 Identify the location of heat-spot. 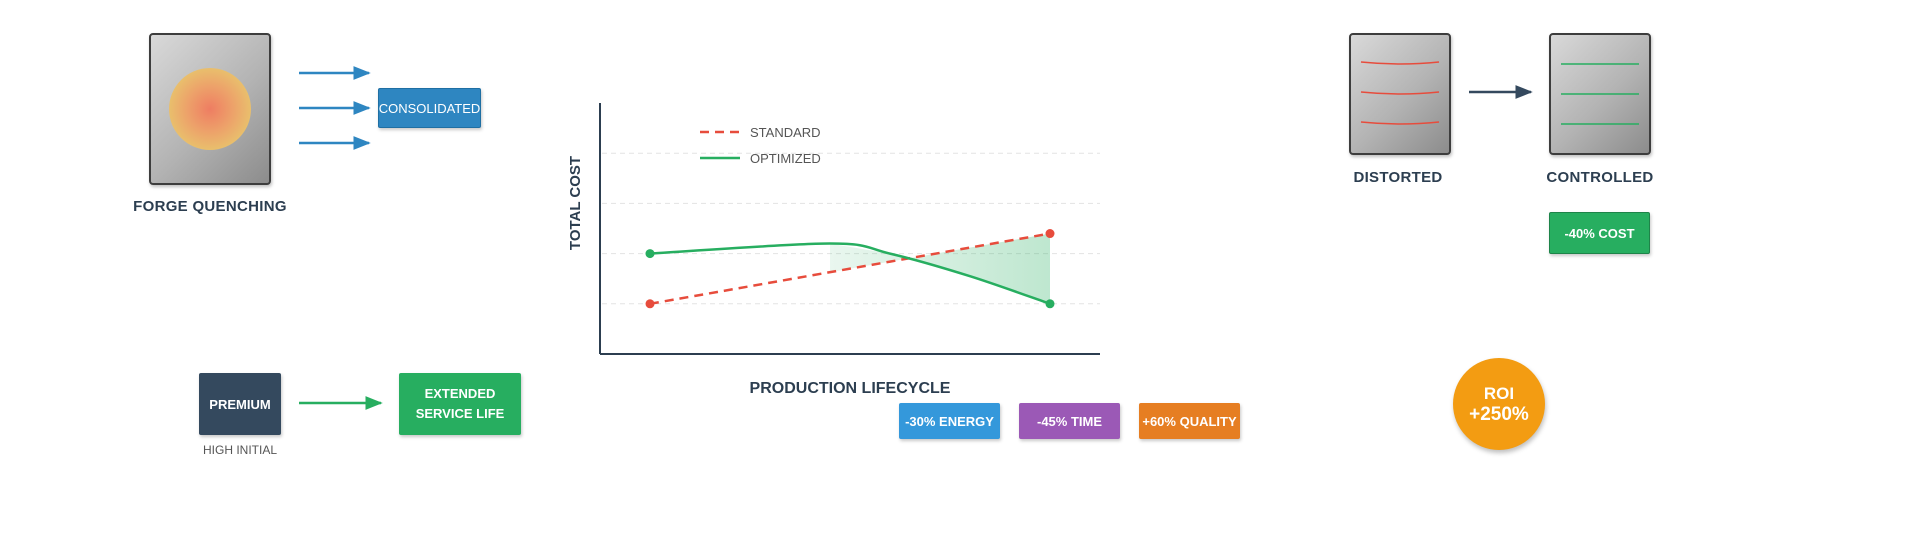
(210, 109).